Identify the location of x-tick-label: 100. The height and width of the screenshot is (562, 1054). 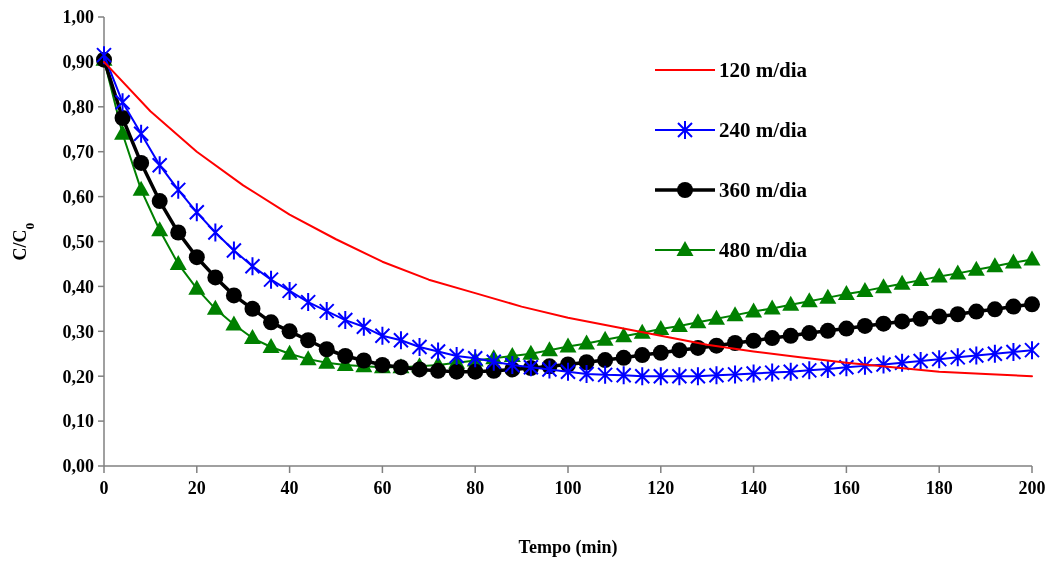
(568, 488).